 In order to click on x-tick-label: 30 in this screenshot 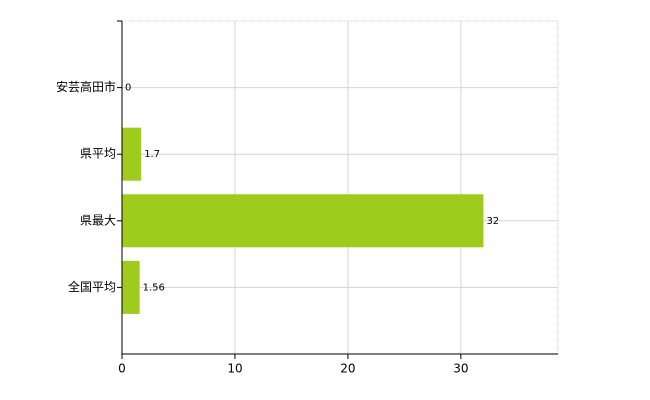, I will do `click(460, 369)`.